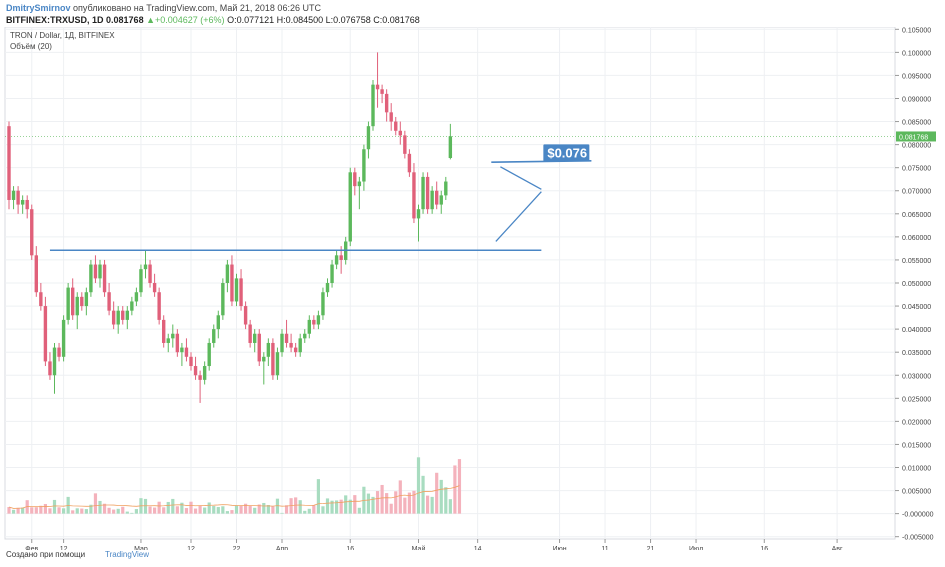 The height and width of the screenshot is (567, 945). What do you see at coordinates (913, 137) in the screenshot?
I see `last-price-label: 0.081768` at bounding box center [913, 137].